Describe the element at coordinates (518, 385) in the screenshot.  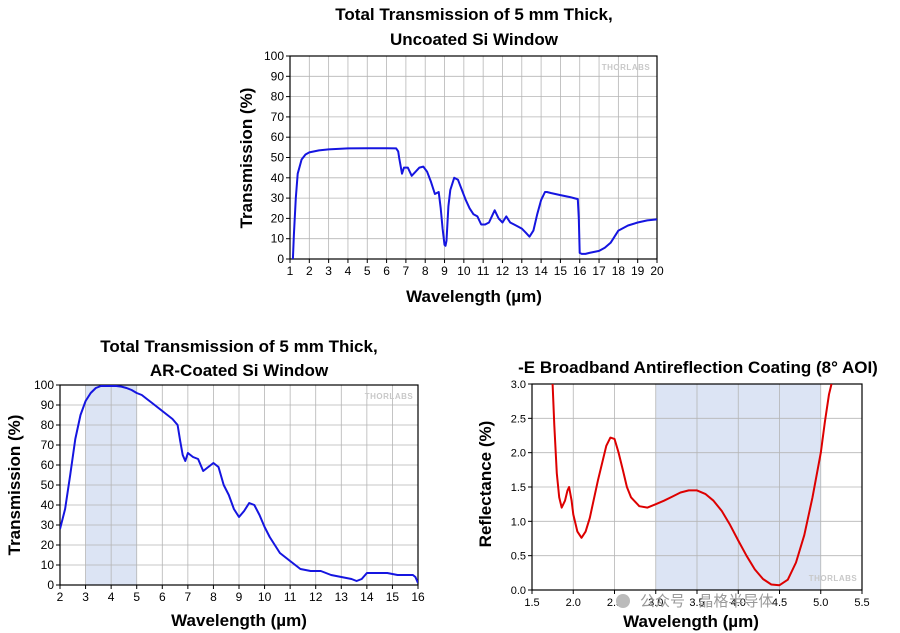
I see `y-tick-label: 3.0` at that location.